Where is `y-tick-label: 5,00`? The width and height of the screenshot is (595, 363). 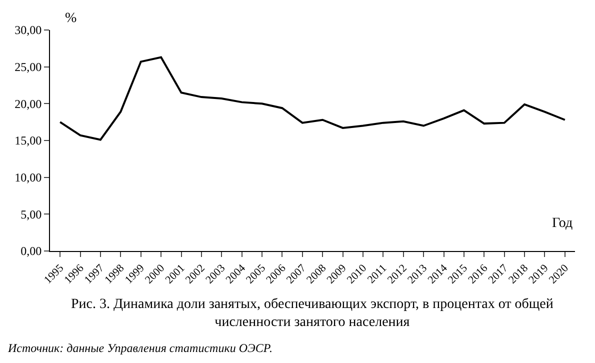 y-tick-label: 5,00 is located at coordinates (31, 214).